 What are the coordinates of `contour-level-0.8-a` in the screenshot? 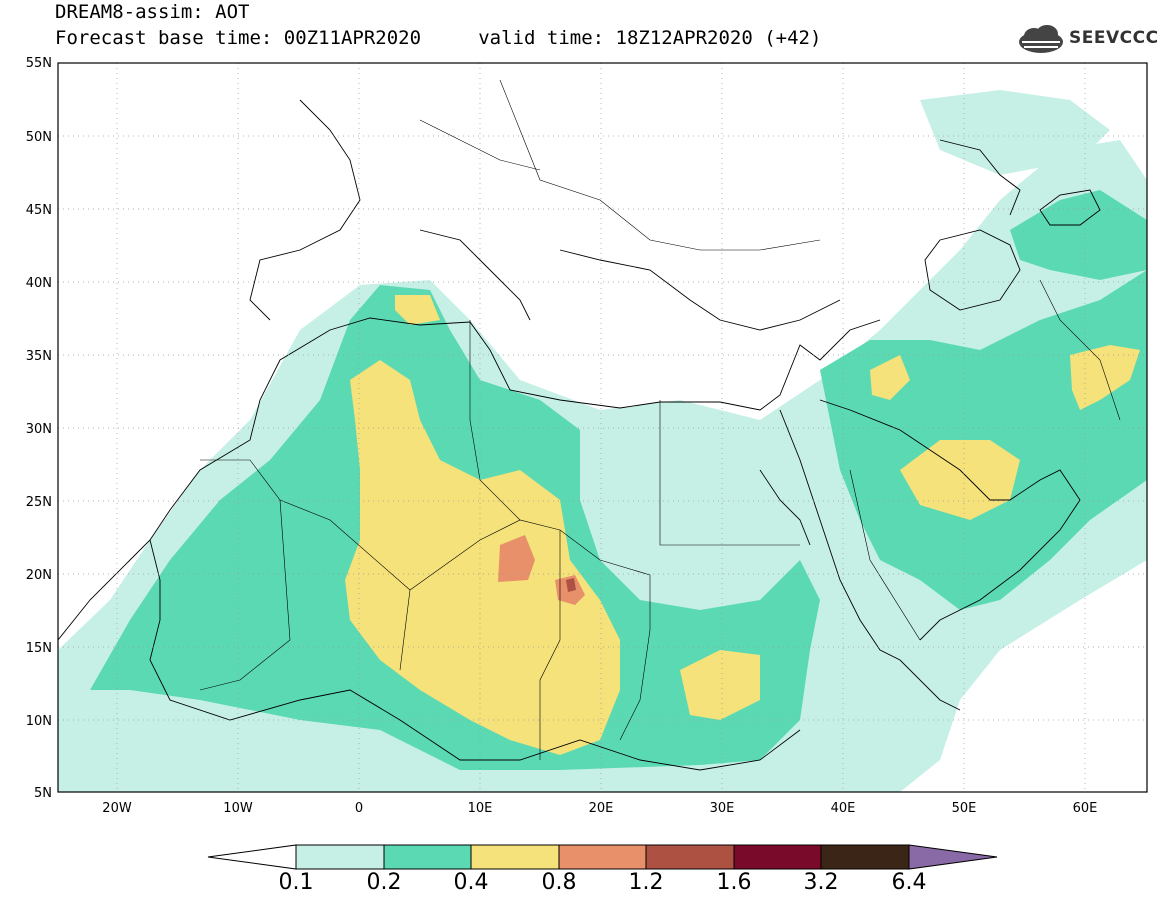 It's located at (516, 558).